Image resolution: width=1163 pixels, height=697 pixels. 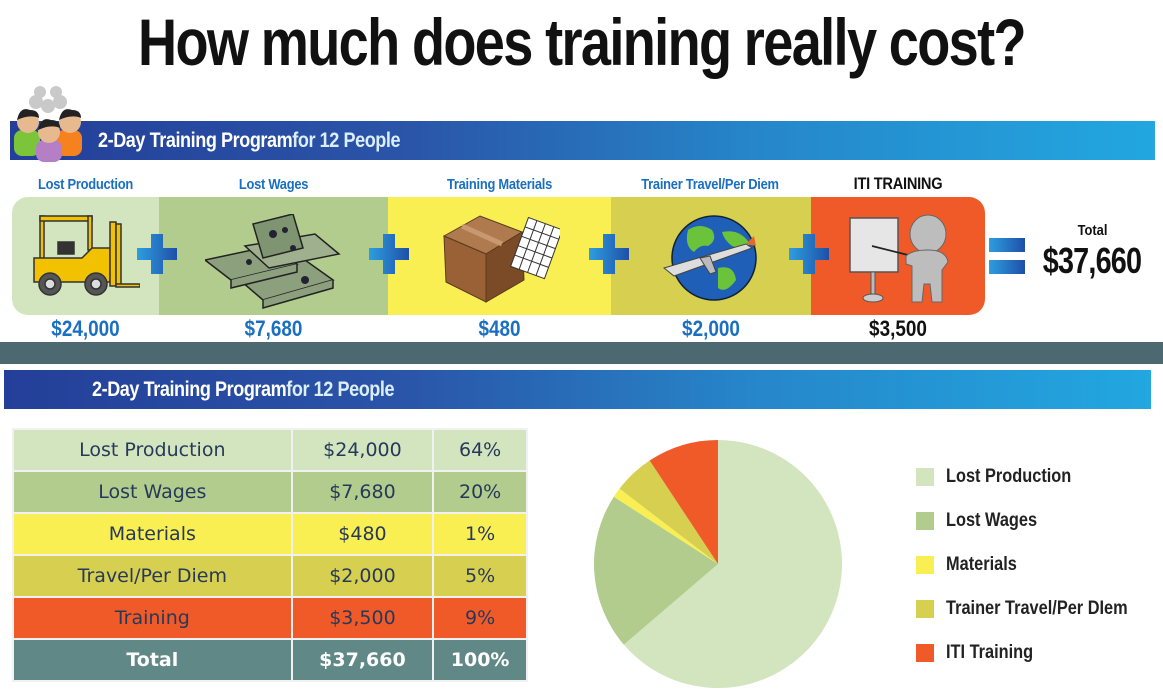 What do you see at coordinates (499, 184) in the screenshot?
I see `category-label-training-materials: Training Materials` at bounding box center [499, 184].